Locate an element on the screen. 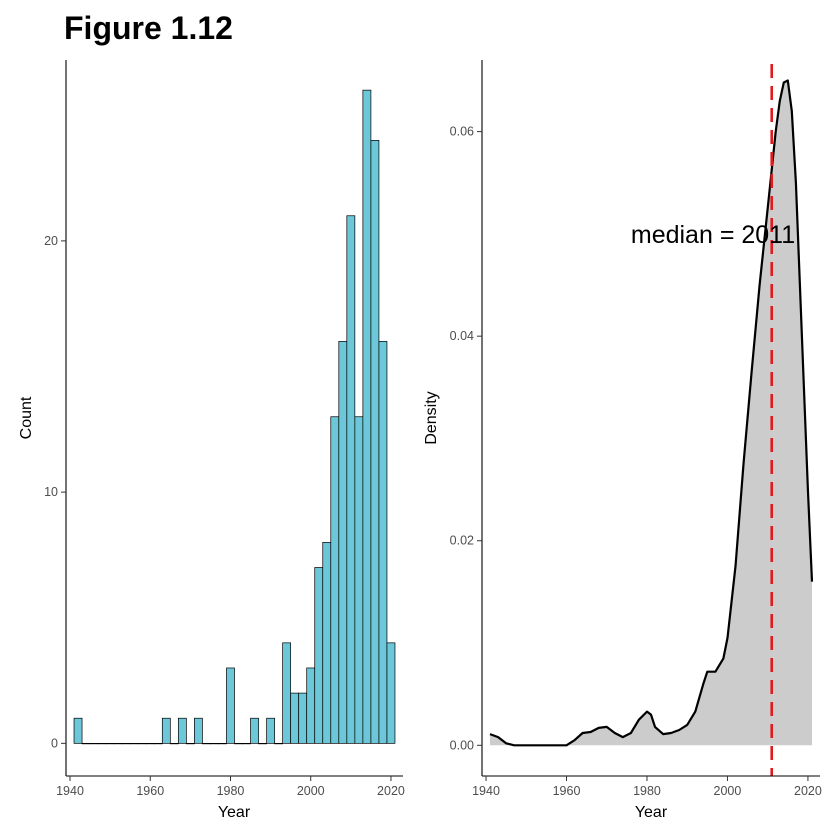 This screenshot has width=840, height=840. density-y-tick-label: 0.04 is located at coordinates (462, 336).